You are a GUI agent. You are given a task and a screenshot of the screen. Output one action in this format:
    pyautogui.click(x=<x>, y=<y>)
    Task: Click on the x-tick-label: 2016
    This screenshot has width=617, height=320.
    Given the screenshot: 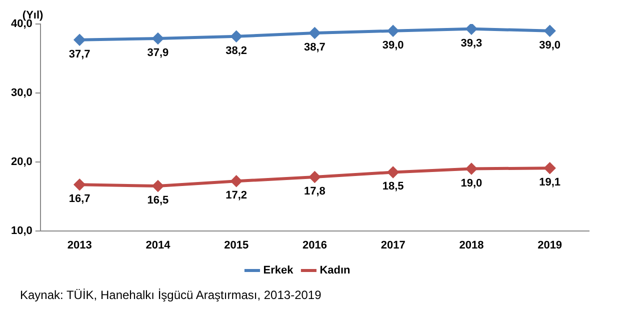 What is the action you would take?
    pyautogui.click(x=314, y=245)
    